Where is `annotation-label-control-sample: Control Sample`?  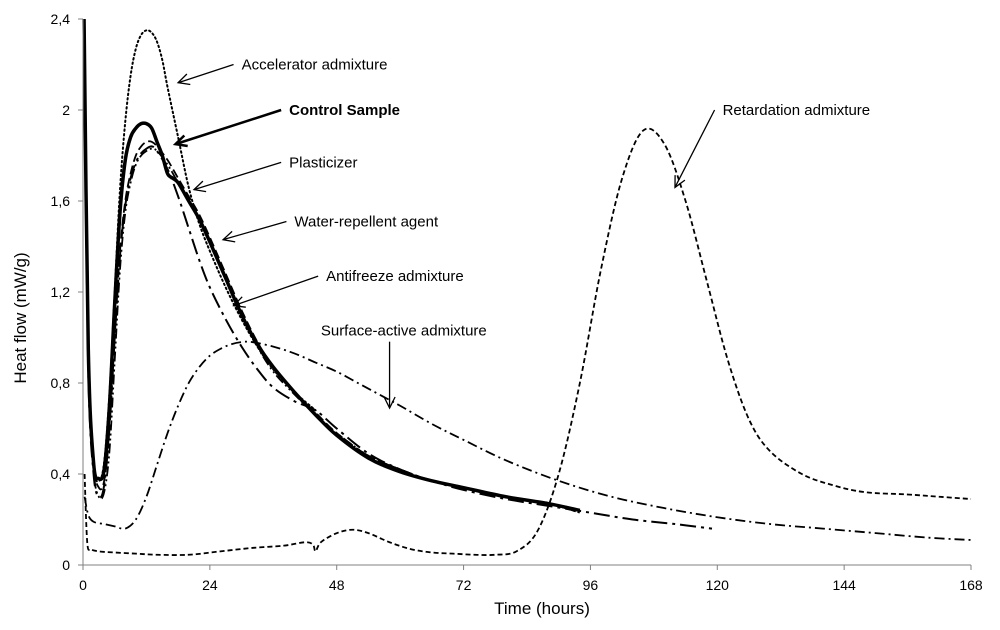
annotation-label-control-sample: Control Sample is located at coordinates (344, 110).